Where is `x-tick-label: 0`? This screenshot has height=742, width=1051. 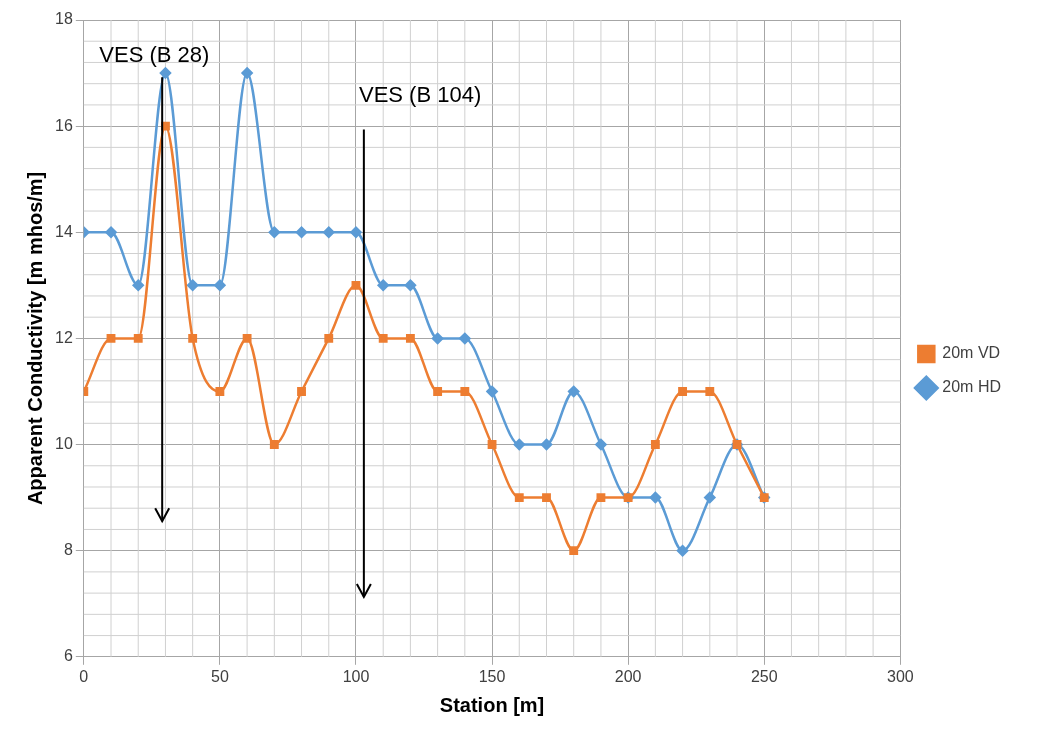 x-tick-label: 0 is located at coordinates (84, 676).